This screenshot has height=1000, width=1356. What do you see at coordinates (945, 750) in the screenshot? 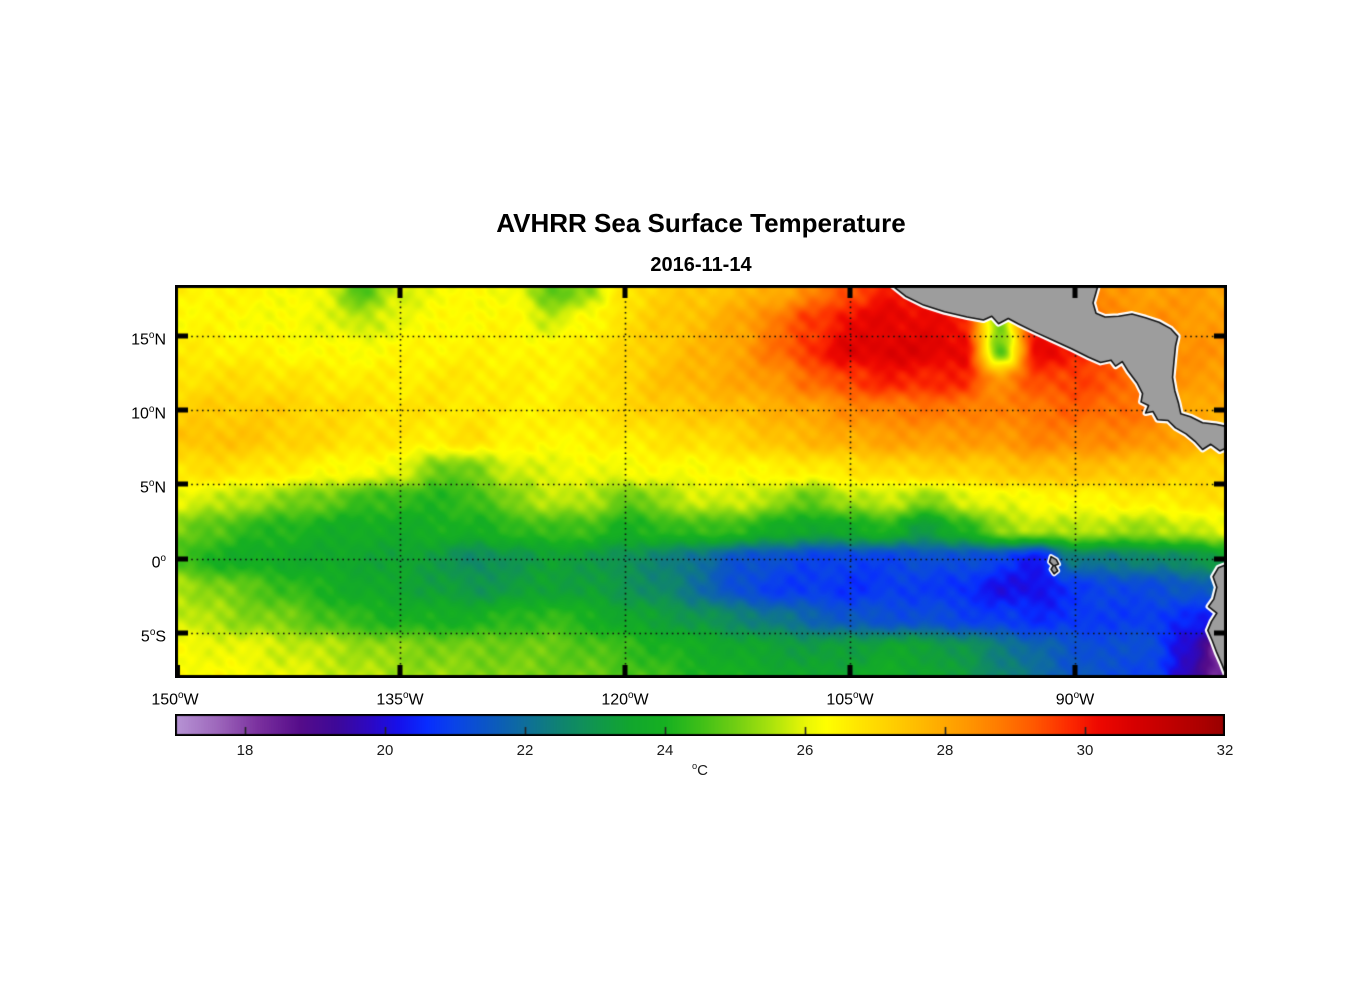
I see `colorbar-tick-label: 28` at bounding box center [945, 750].